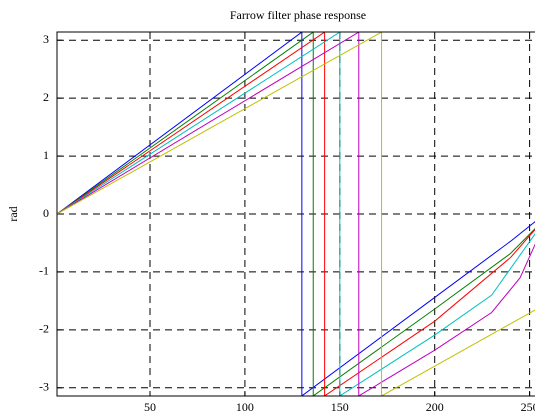 This screenshot has width=535, height=417. What do you see at coordinates (44, 387) in the screenshot?
I see `y-tick-label: -3` at bounding box center [44, 387].